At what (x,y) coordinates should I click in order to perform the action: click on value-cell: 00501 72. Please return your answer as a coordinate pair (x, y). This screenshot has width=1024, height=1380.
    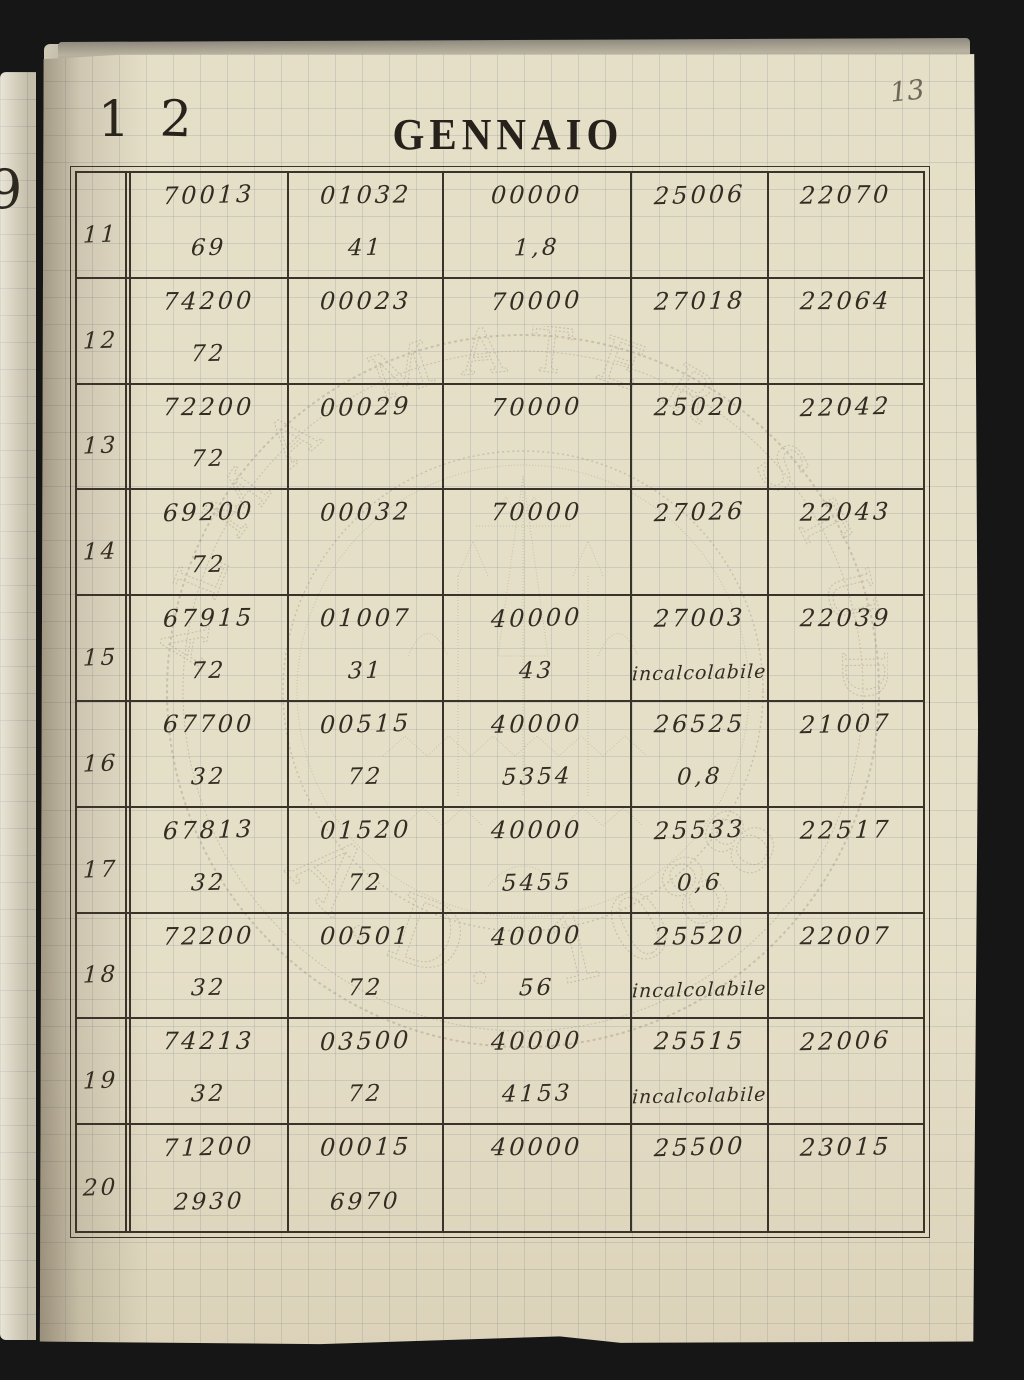
    Looking at the image, I should click on (366, 965).